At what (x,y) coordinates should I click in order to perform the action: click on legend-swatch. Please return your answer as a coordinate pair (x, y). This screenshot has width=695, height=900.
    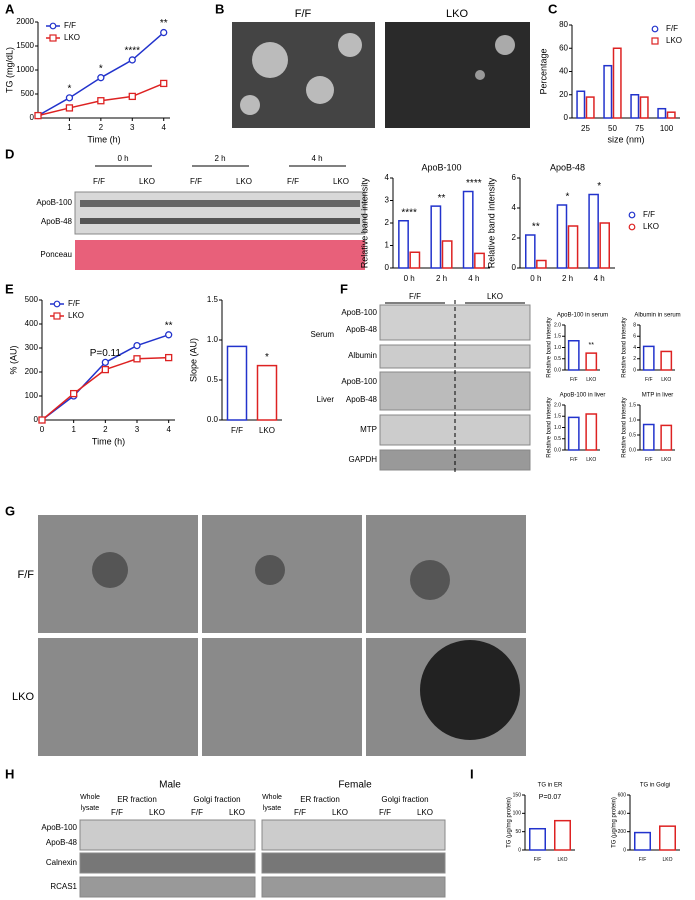
    Looking at the image, I should click on (57, 316).